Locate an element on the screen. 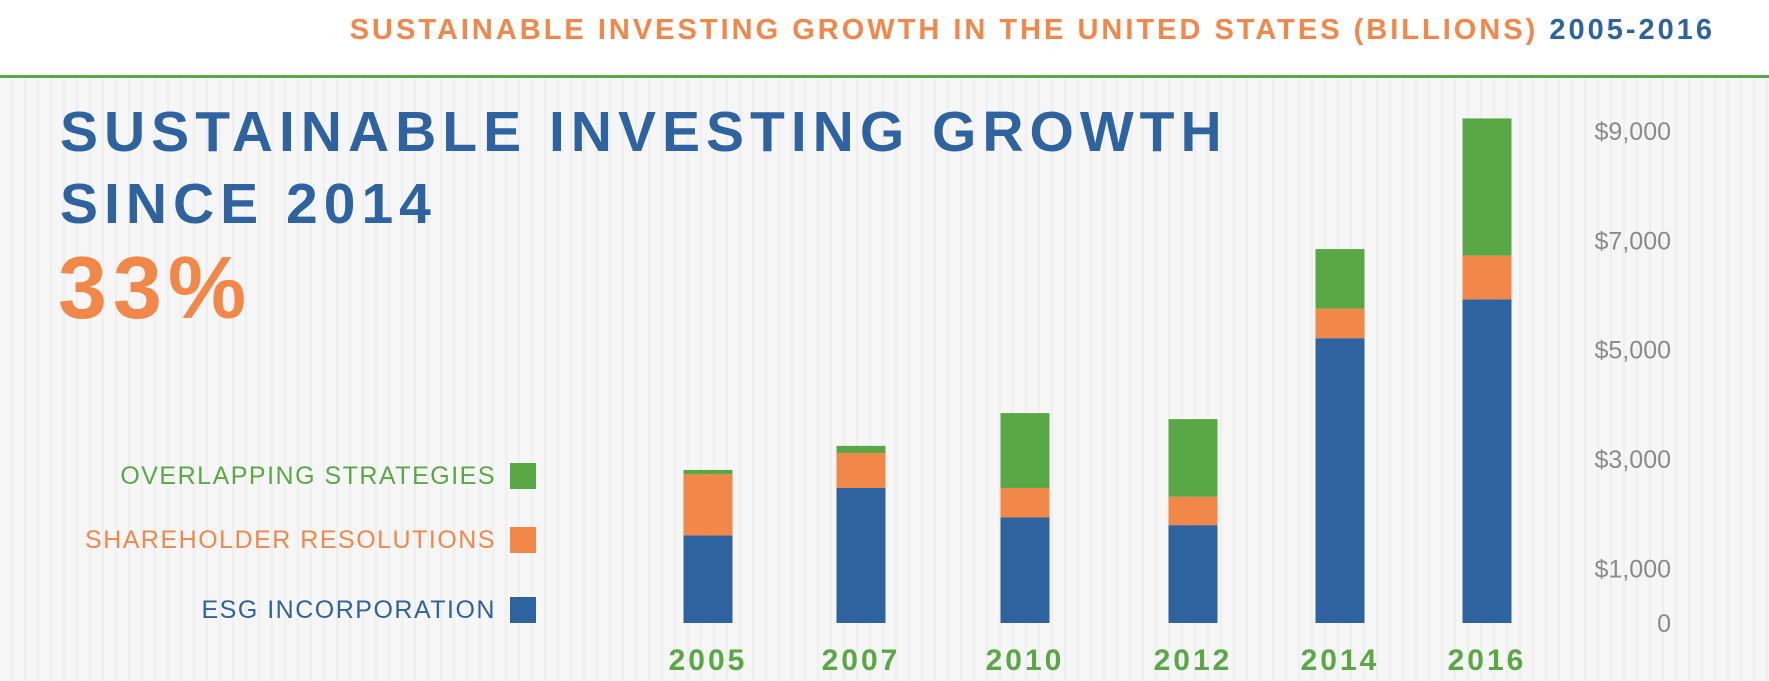 This screenshot has width=1769, height=681. bar-2005-overlapping is located at coordinates (708, 472).